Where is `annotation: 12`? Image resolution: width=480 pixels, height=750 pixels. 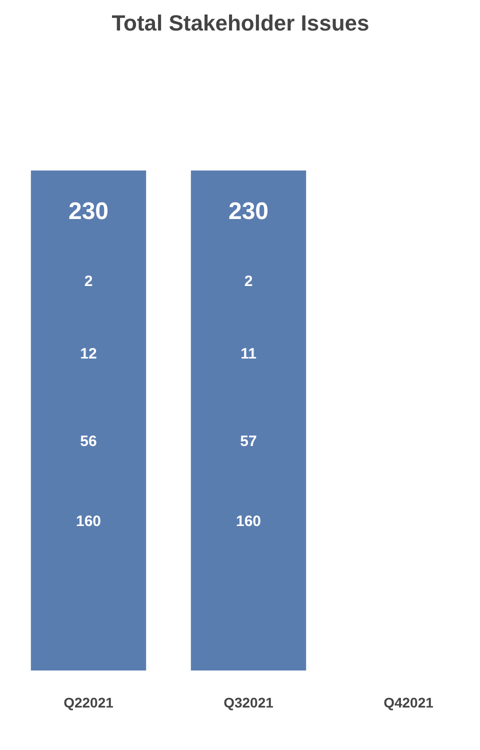
annotation: 12 is located at coordinates (88, 354).